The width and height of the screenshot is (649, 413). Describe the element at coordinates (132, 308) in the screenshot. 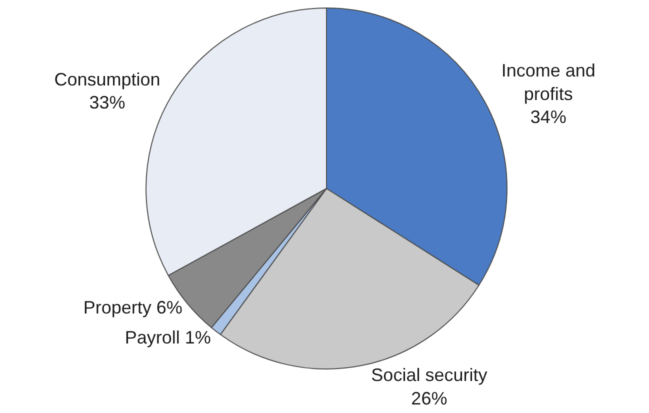

I see `slice-label: Property 6%` at that location.